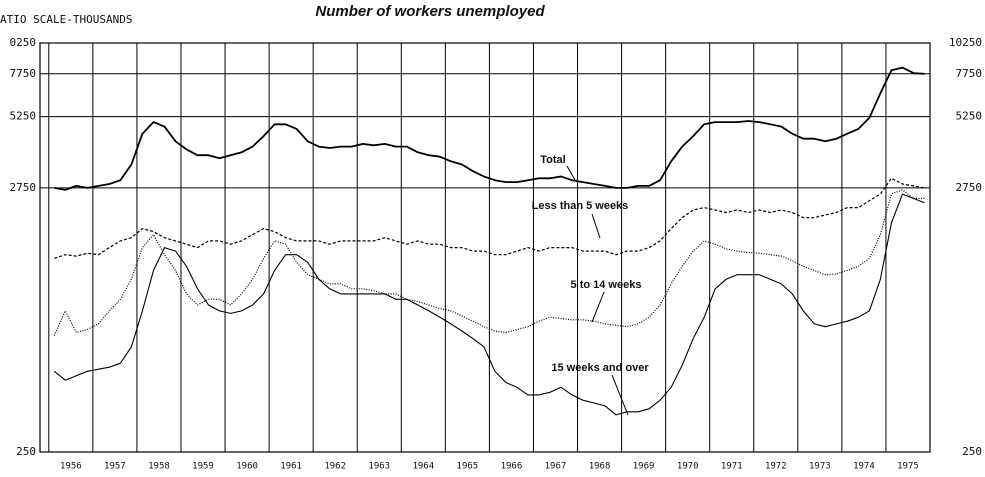 The width and height of the screenshot is (985, 477). I want to click on y2-tick-label: 2750, so click(969, 187).